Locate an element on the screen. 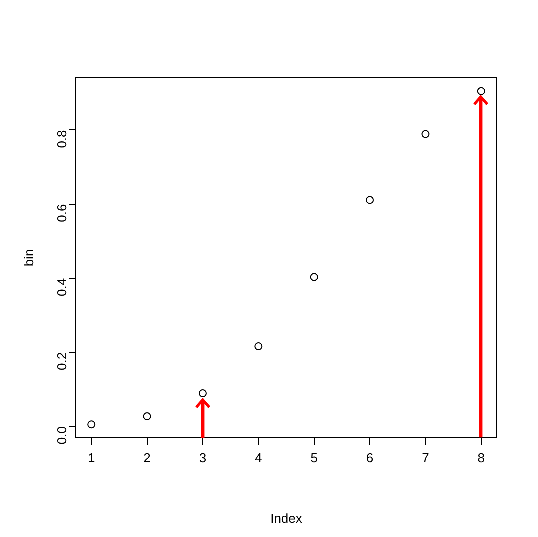 This screenshot has width=538, height=537. x-tick-label: 3 is located at coordinates (203, 458).